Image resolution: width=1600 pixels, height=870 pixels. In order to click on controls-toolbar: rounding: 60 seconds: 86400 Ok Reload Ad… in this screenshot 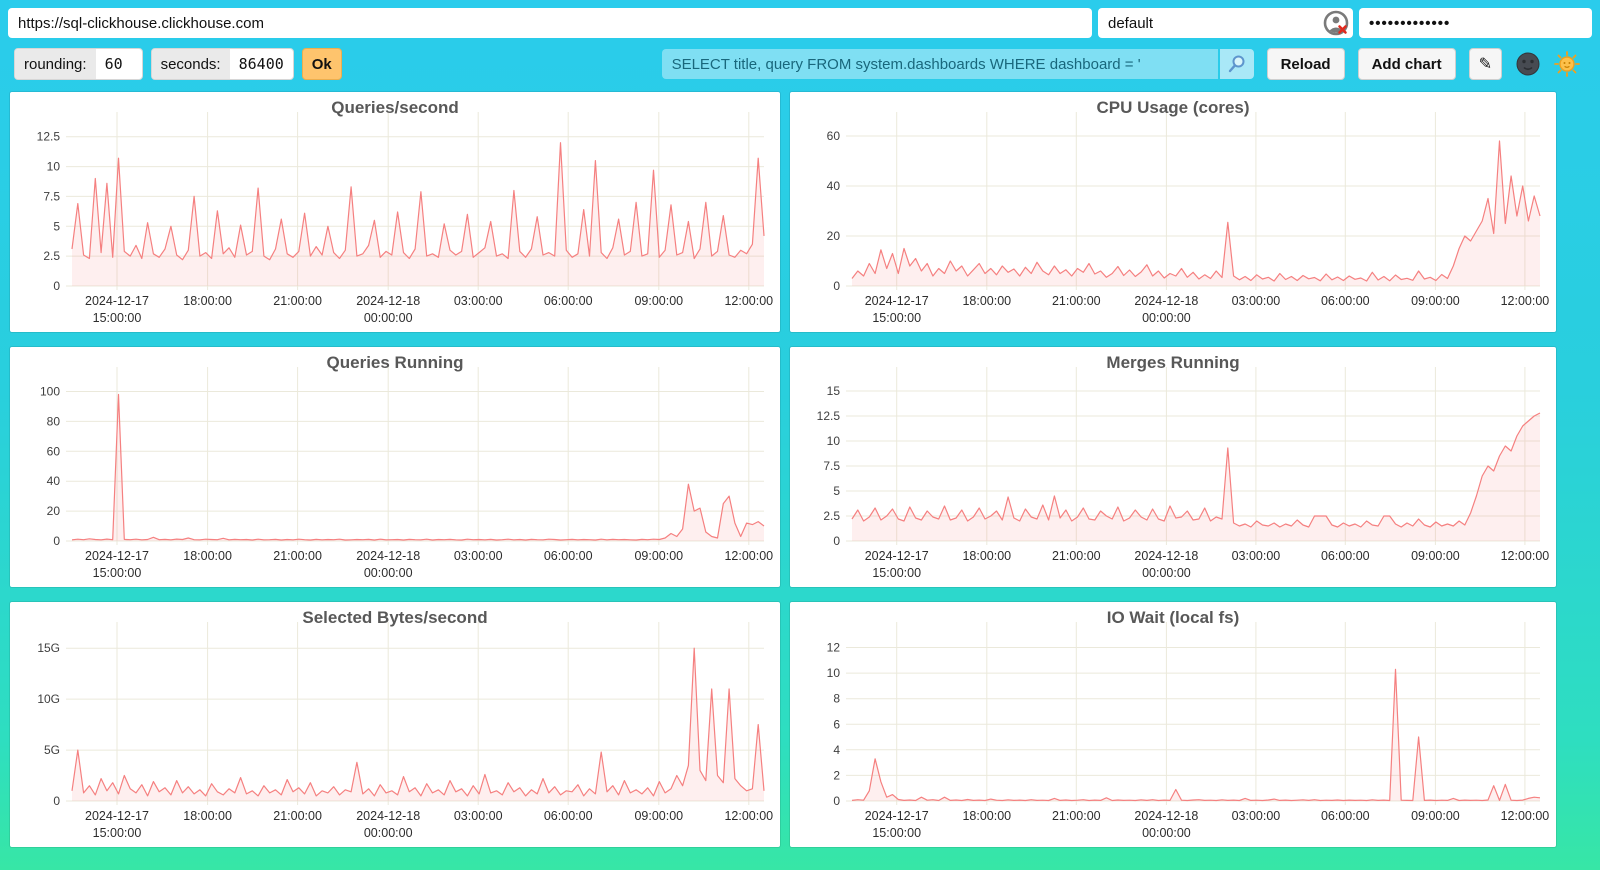, I will do `click(800, 59)`.